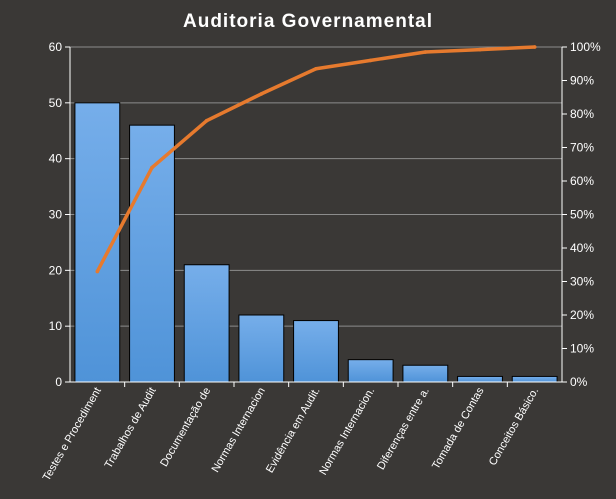  What do you see at coordinates (239, 430) in the screenshot?
I see `x-tick-label: Normas Internacion` at bounding box center [239, 430].